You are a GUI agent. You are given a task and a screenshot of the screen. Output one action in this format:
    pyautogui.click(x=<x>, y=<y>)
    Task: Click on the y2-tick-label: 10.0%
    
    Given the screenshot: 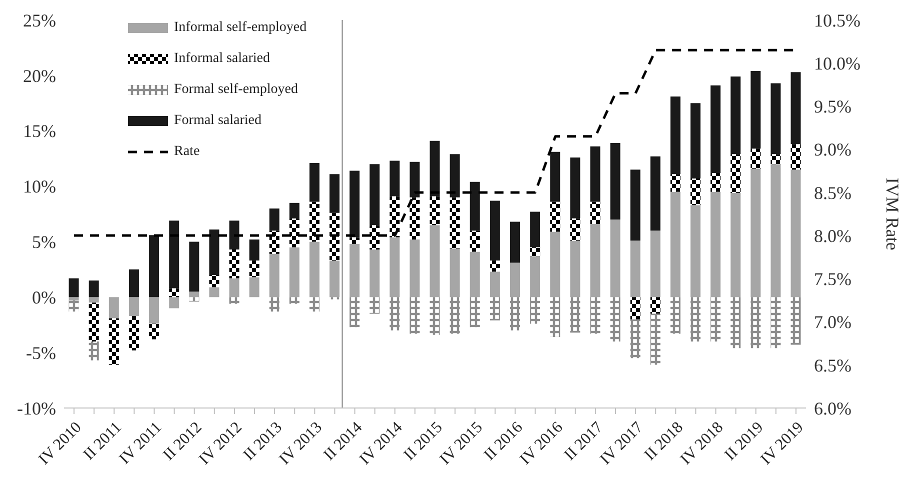 What is the action you would take?
    pyautogui.click(x=837, y=64)
    